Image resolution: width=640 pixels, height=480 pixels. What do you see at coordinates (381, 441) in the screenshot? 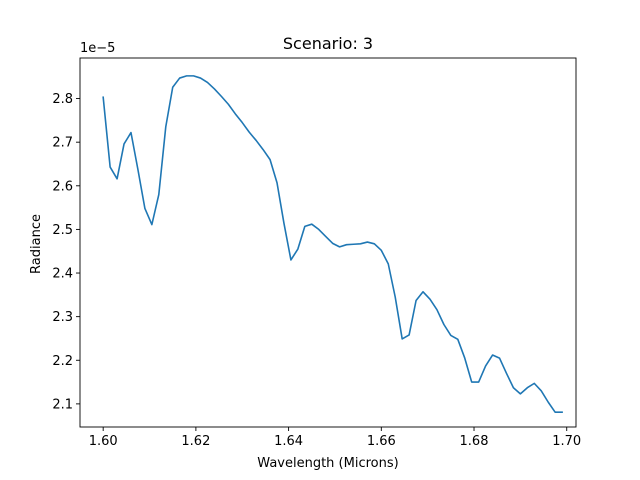
I see `x-tick-label: 1.66` at bounding box center [381, 441].